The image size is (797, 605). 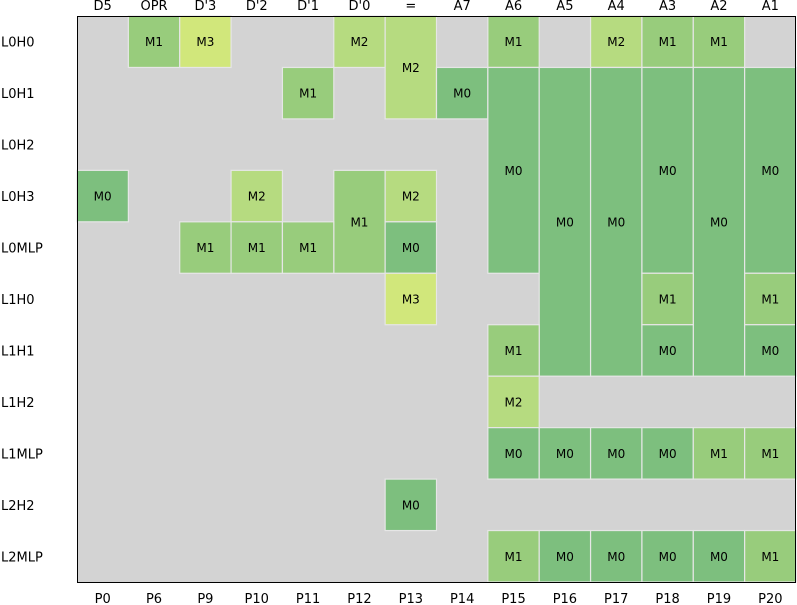 What do you see at coordinates (411, 598) in the screenshot?
I see `column-label-bottom: P13` at bounding box center [411, 598].